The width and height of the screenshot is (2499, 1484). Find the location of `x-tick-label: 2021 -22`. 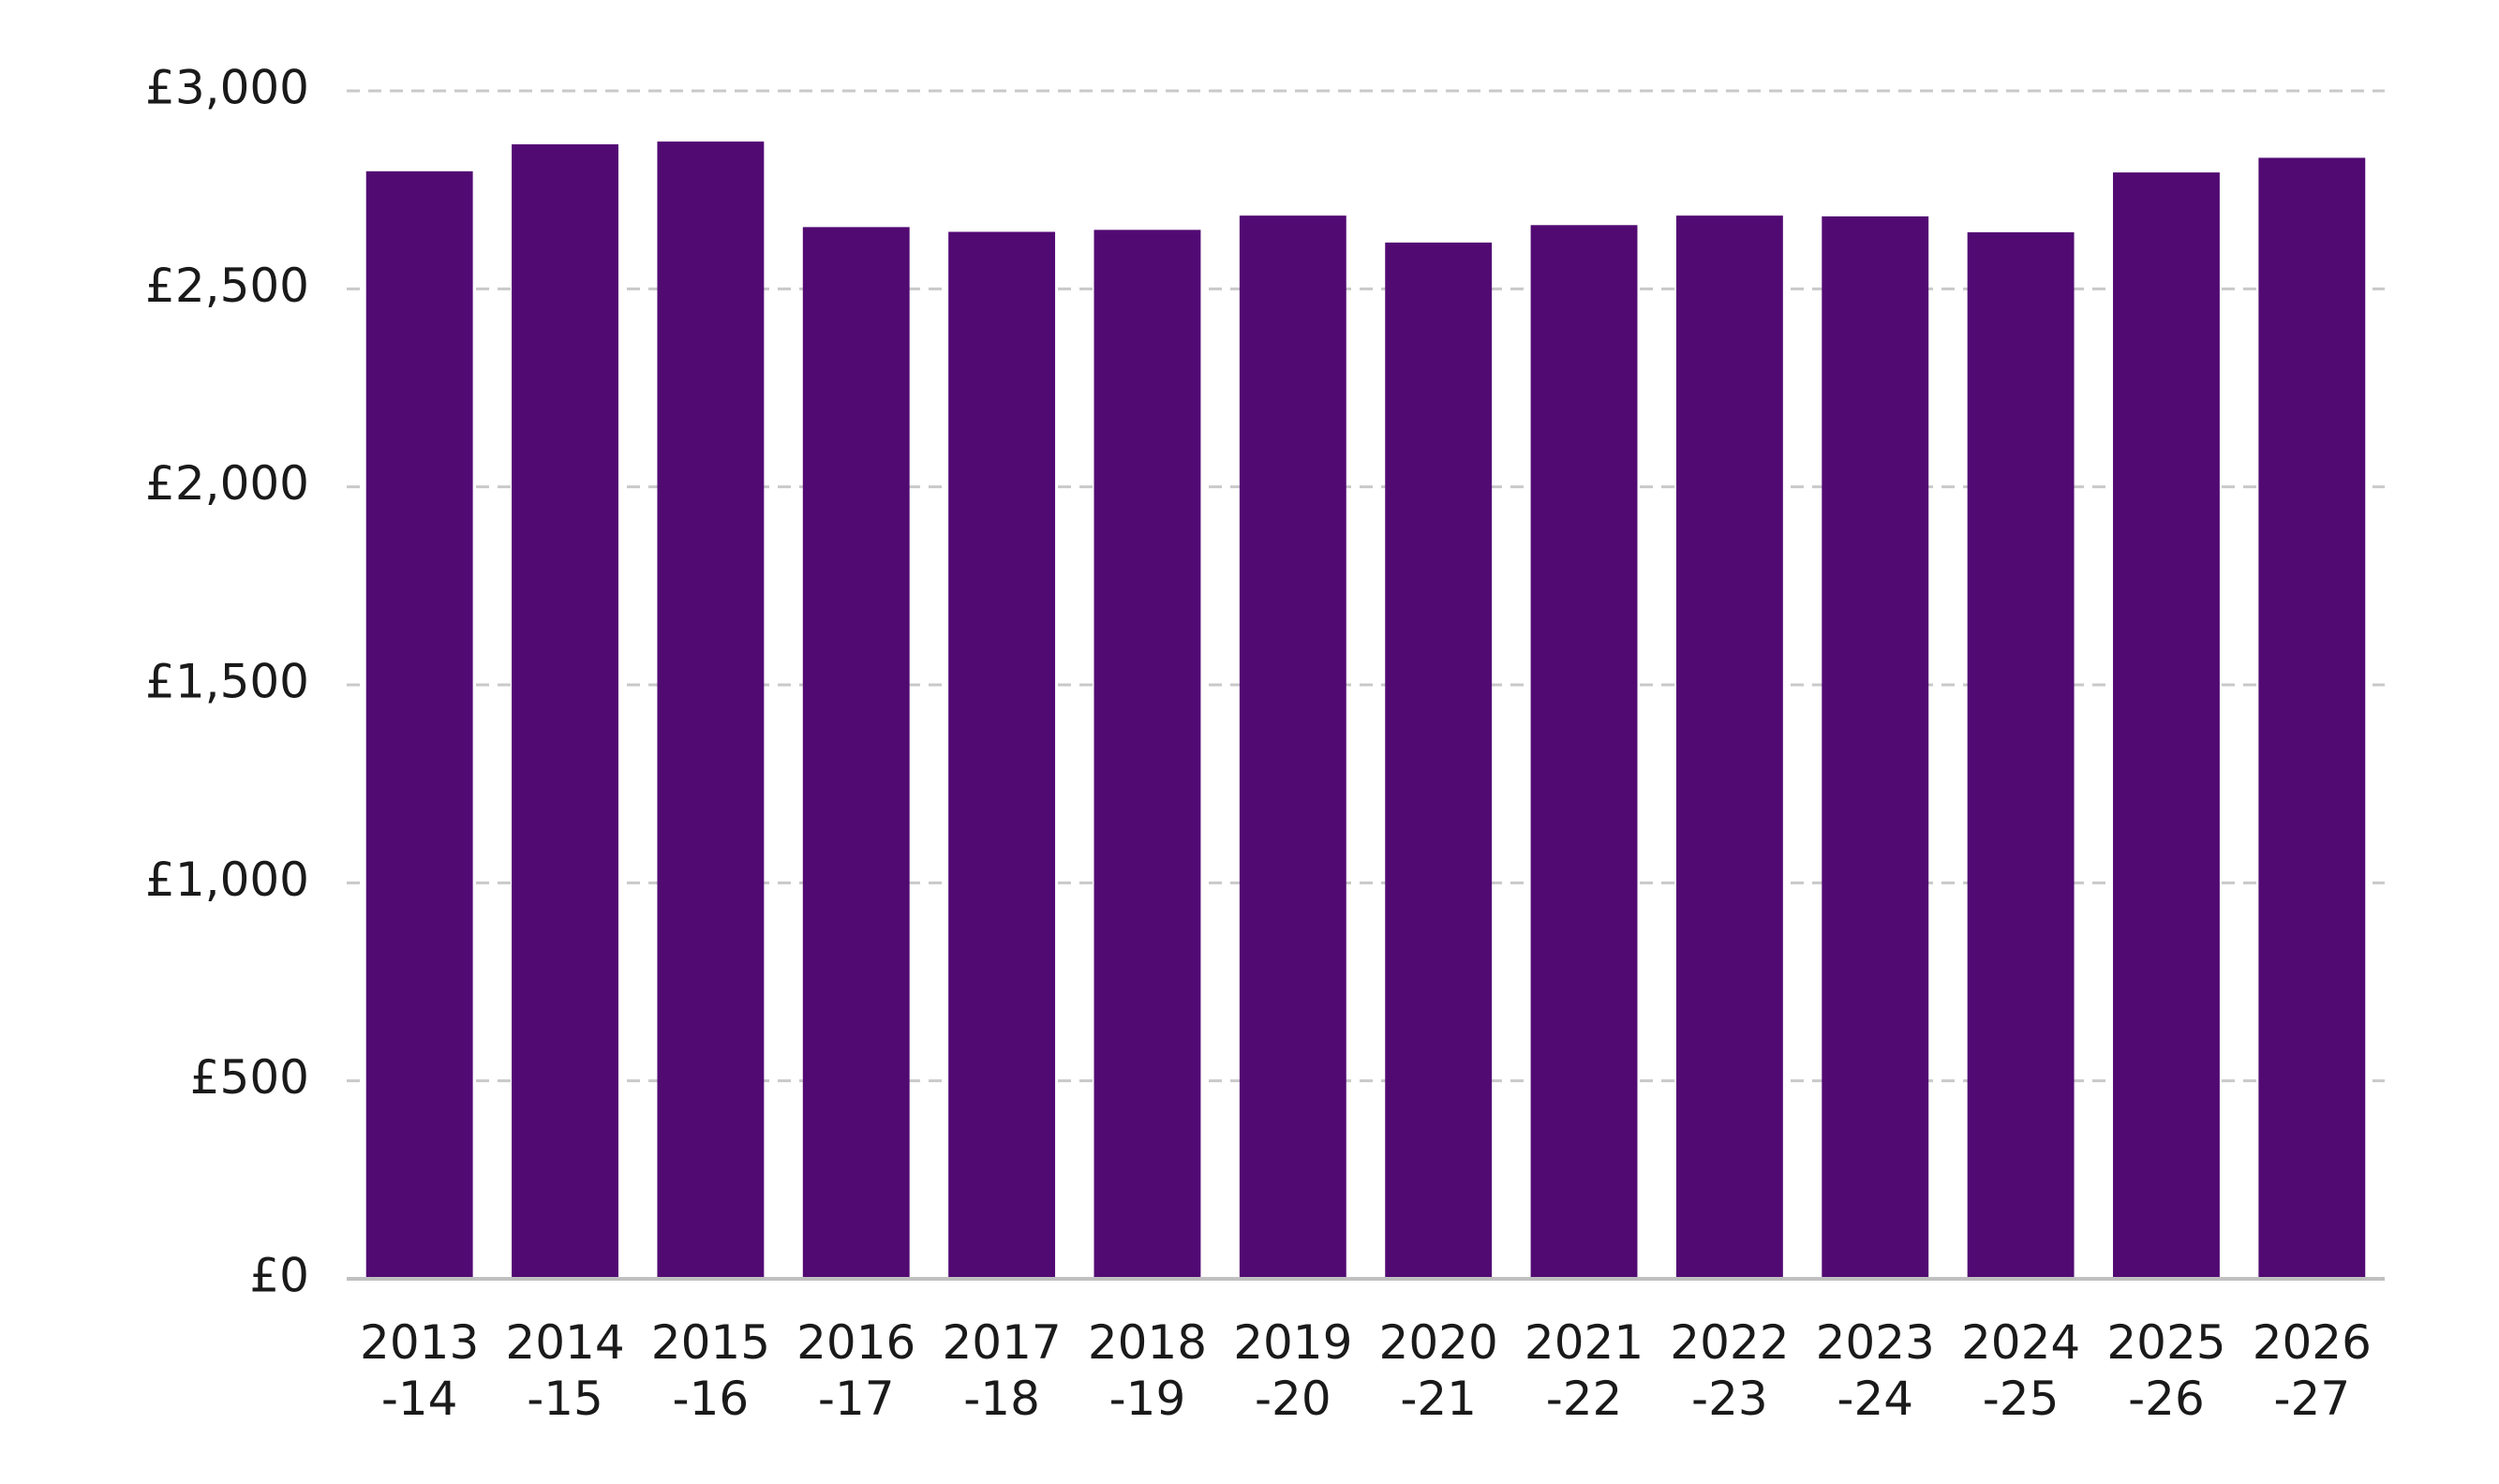

x-tick-label: 2021 -22 is located at coordinates (1584, 1370).